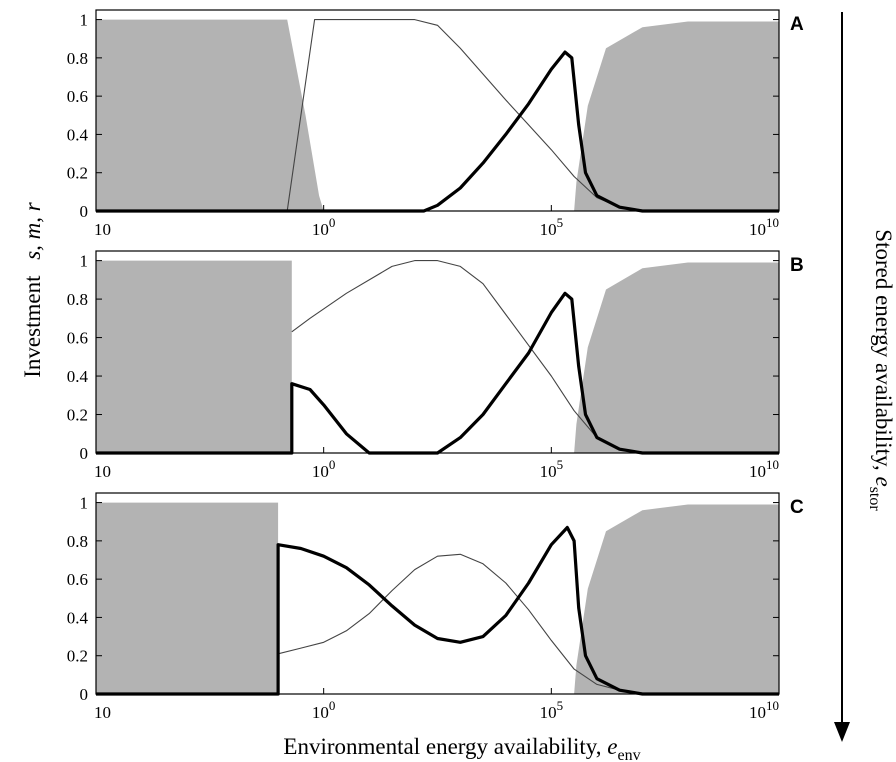 The image size is (896, 762). I want to click on panel-letter: B, so click(797, 265).